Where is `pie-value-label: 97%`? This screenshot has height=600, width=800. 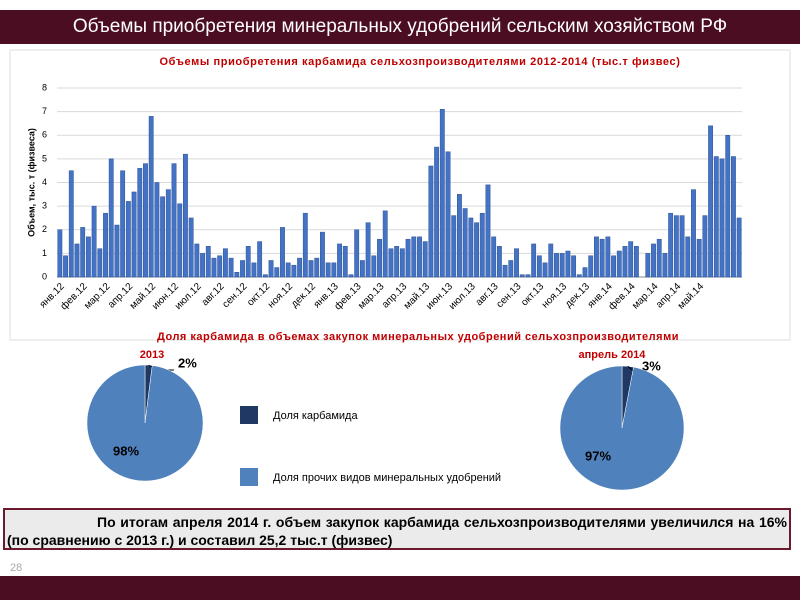 pie-value-label: 97% is located at coordinates (598, 455).